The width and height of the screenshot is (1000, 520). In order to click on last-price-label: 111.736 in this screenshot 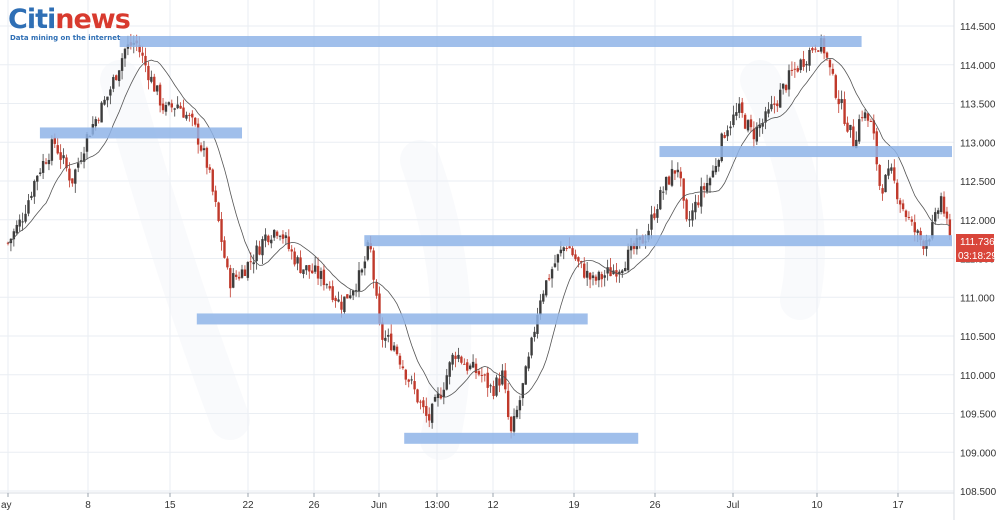, I will do `click(977, 242)`.